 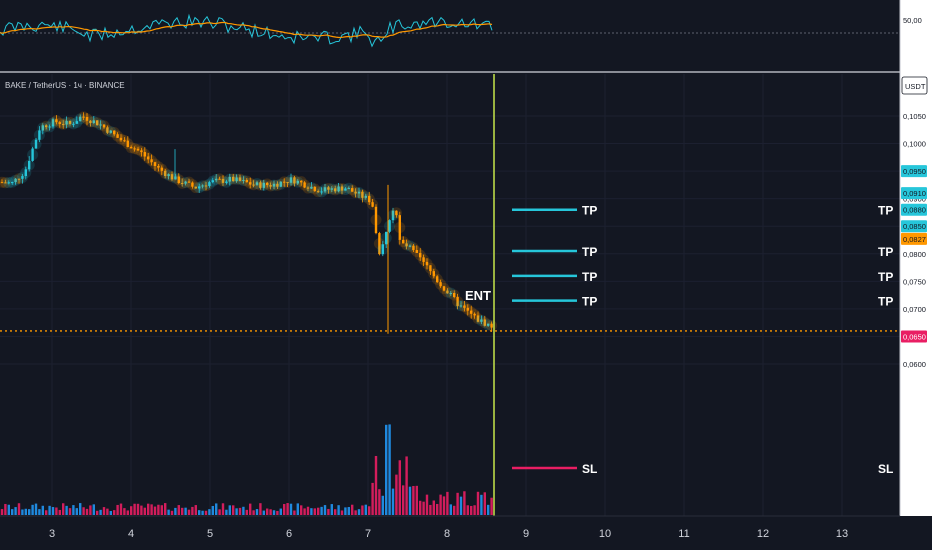 I want to click on x-tick-label: 7, so click(x=368, y=534).